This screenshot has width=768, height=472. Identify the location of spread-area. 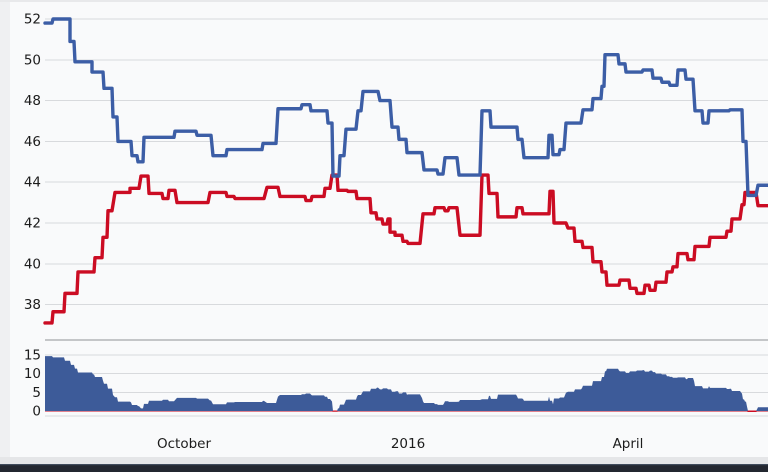
(406, 383).